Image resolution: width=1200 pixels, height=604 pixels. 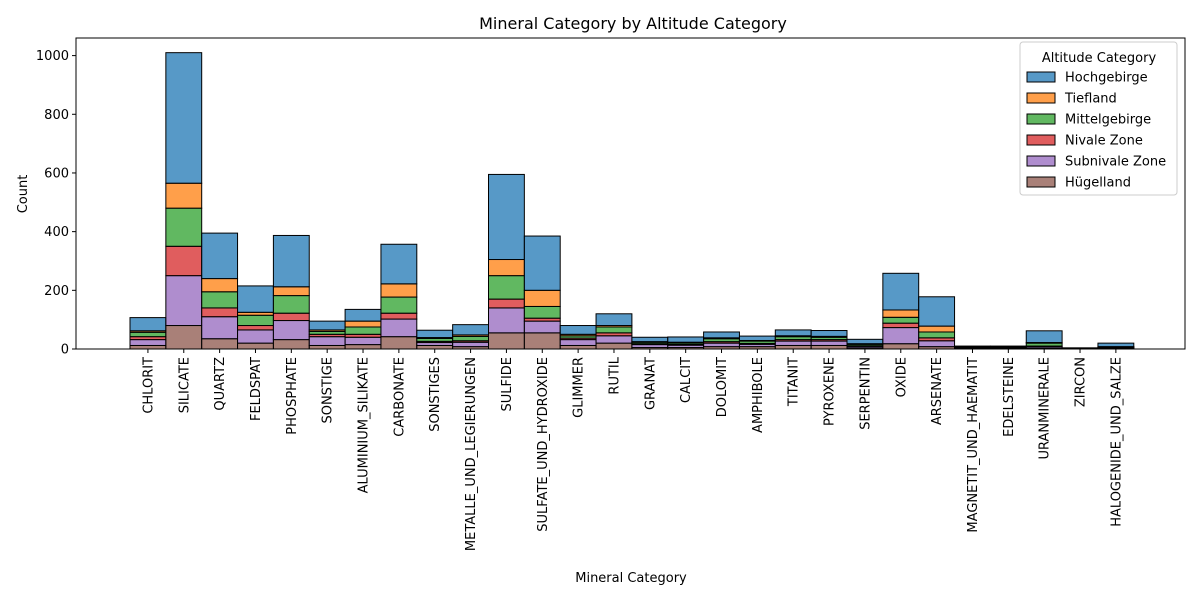 What do you see at coordinates (1104, 141) in the screenshot?
I see `legend-label: Nivale Zone` at bounding box center [1104, 141].